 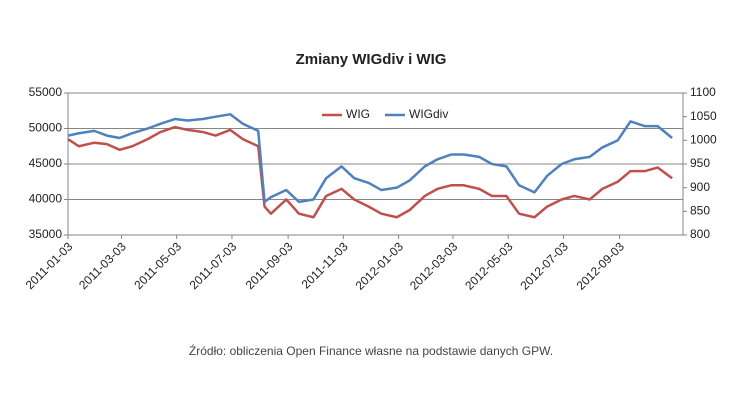 I want to click on y2-tick-label: 1050, so click(x=703, y=116).